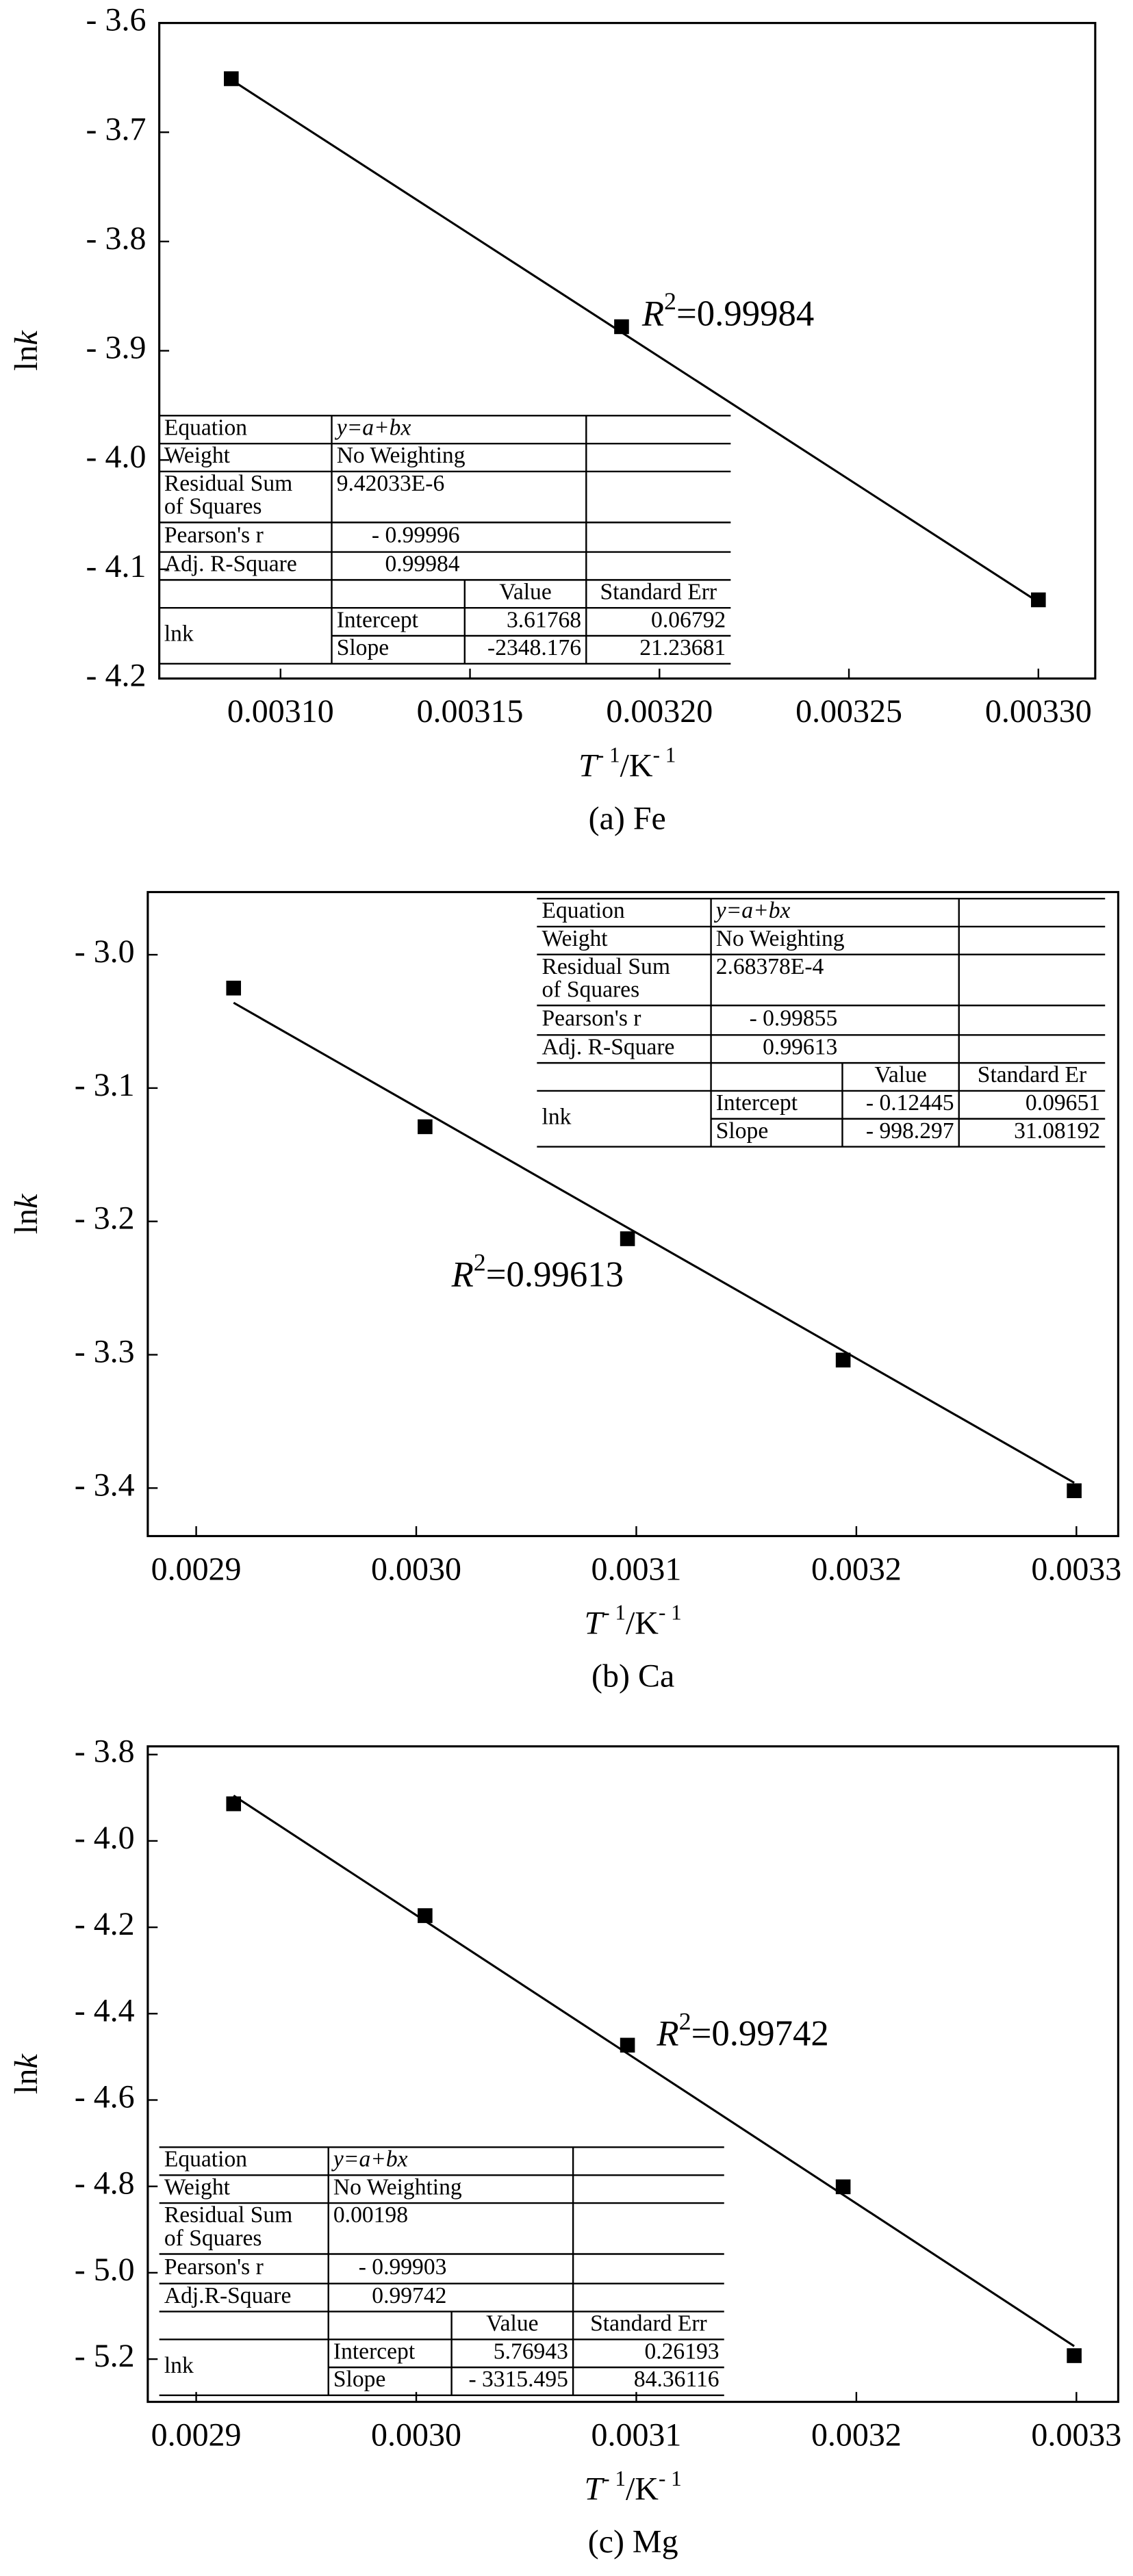 The width and height of the screenshot is (1133, 2576). Describe the element at coordinates (609, 1046) in the screenshot. I see `table-label: Adj. R-Square` at that location.